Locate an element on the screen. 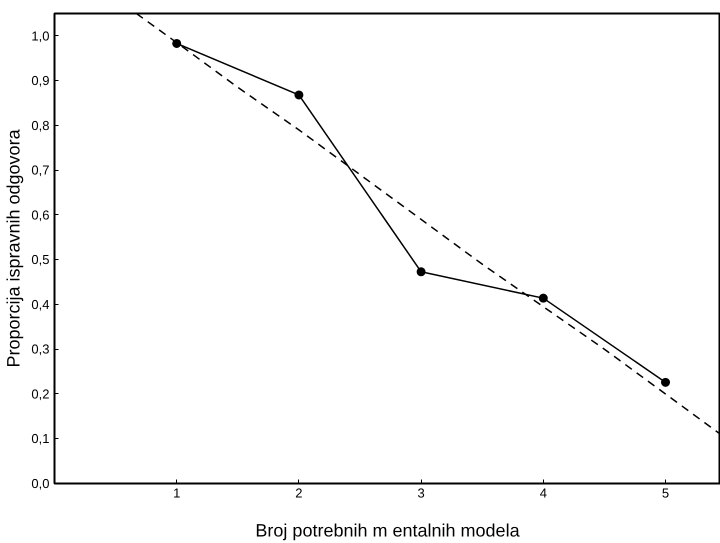  x-axis-title: Broj potrebnih m entalnih modela is located at coordinates (388, 530).